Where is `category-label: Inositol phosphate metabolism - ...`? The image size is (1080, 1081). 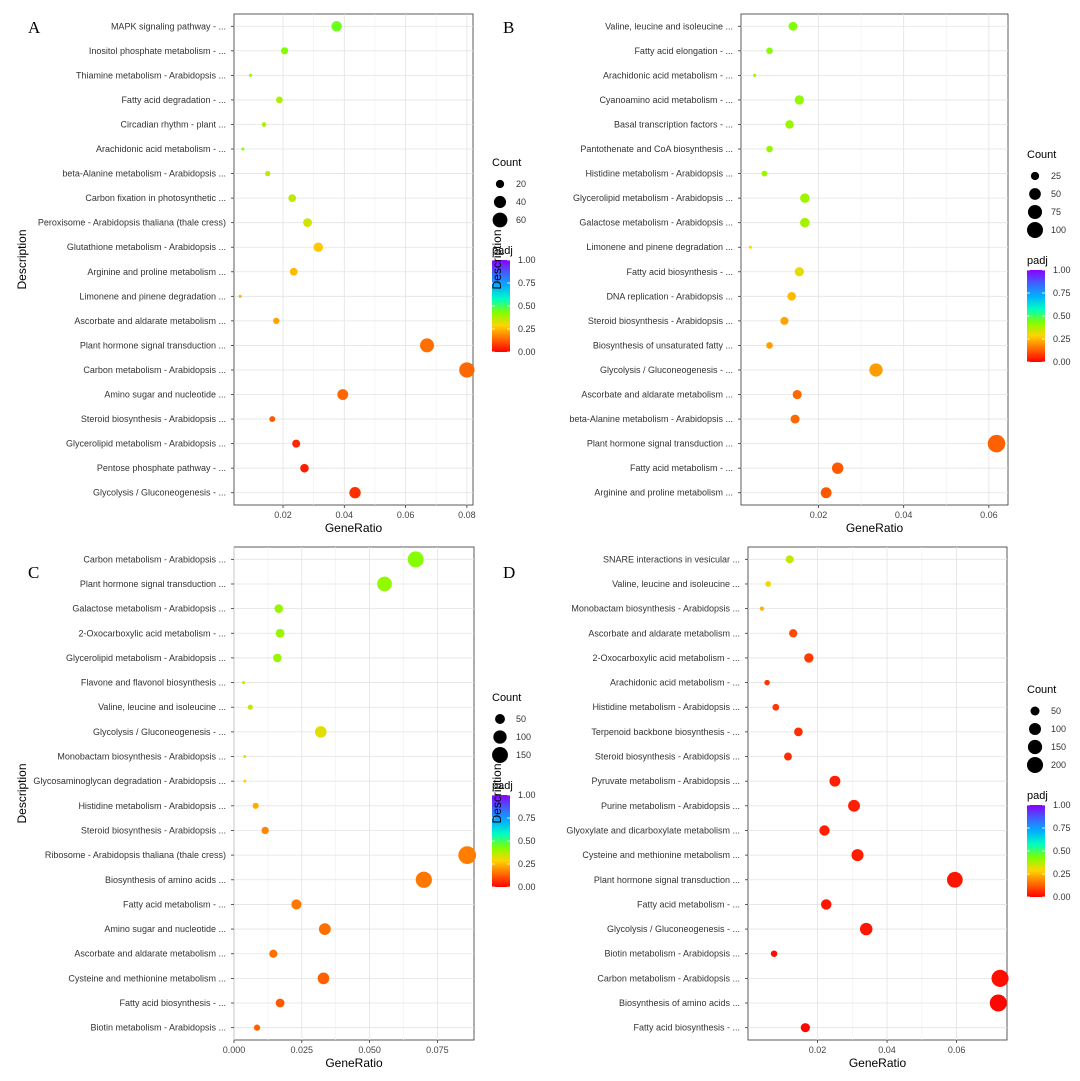
category-label: Inositol phosphate metabolism - ... is located at coordinates (157, 51).